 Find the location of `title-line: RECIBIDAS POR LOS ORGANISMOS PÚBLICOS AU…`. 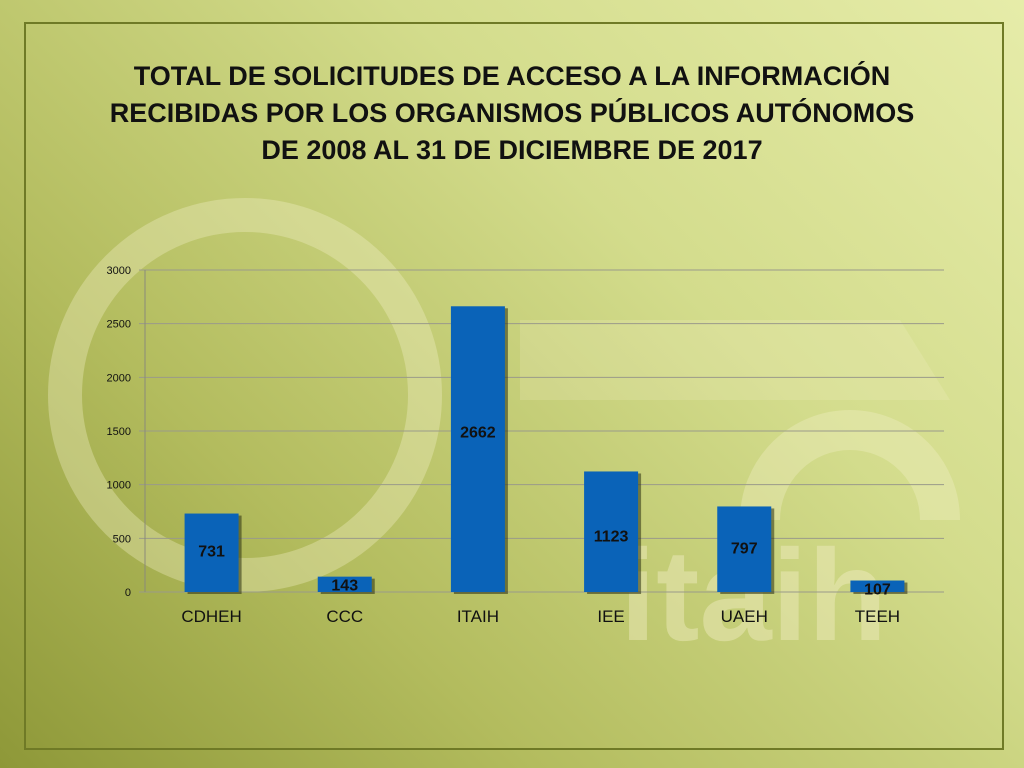

title-line: RECIBIDAS POR LOS ORGANISMOS PÚBLICOS AU… is located at coordinates (512, 113).